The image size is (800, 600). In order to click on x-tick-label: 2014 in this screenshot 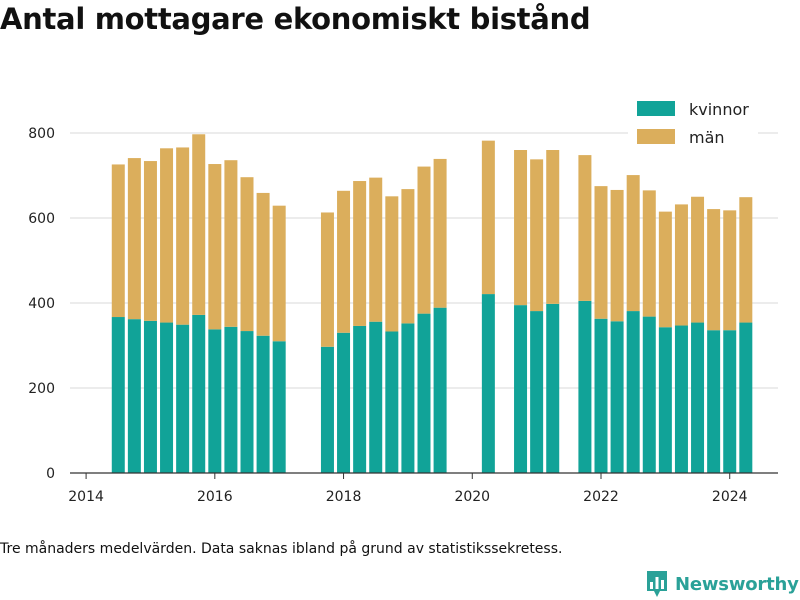, I will do `click(86, 497)`.